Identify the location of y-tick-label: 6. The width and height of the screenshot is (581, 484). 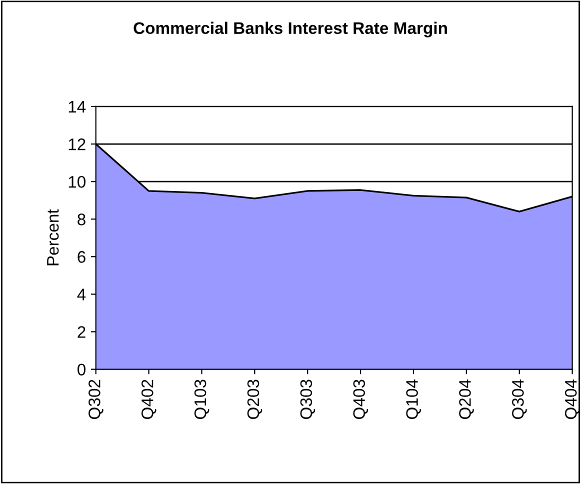
(82, 257).